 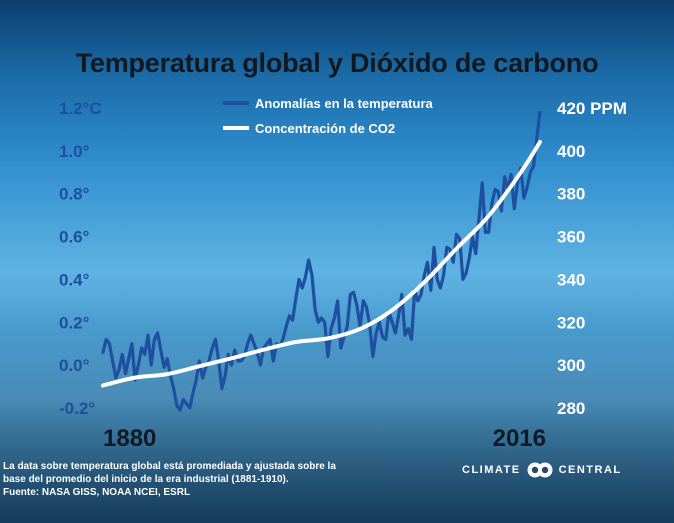 What do you see at coordinates (77, 408) in the screenshot?
I see `left-tick-label: -0.2°` at bounding box center [77, 408].